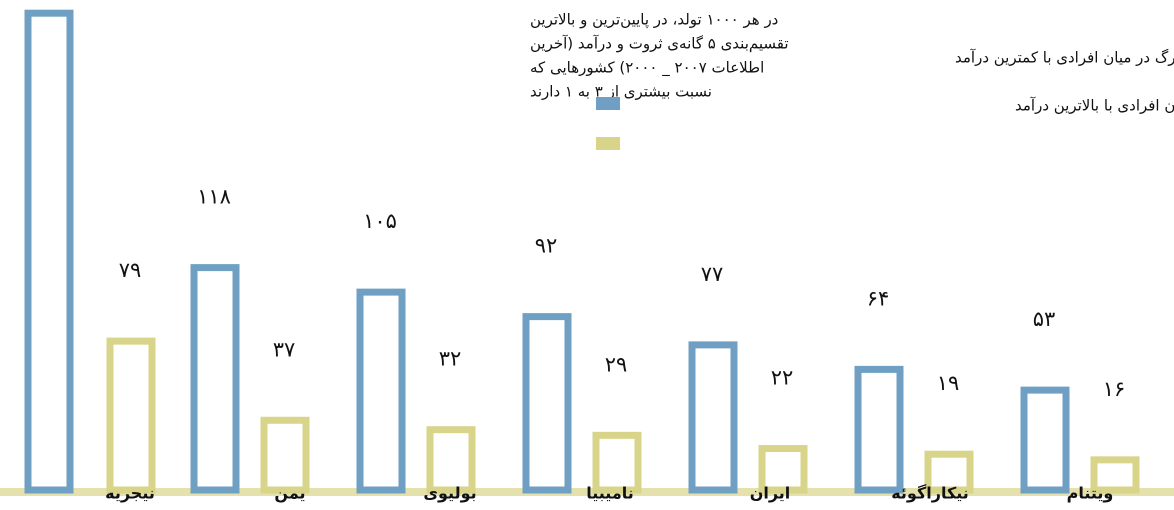 Image resolution: width=1174 pixels, height=510 pixels. Describe the element at coordinates (712, 274) in the screenshot. I see `value-label: ۷۷` at that location.